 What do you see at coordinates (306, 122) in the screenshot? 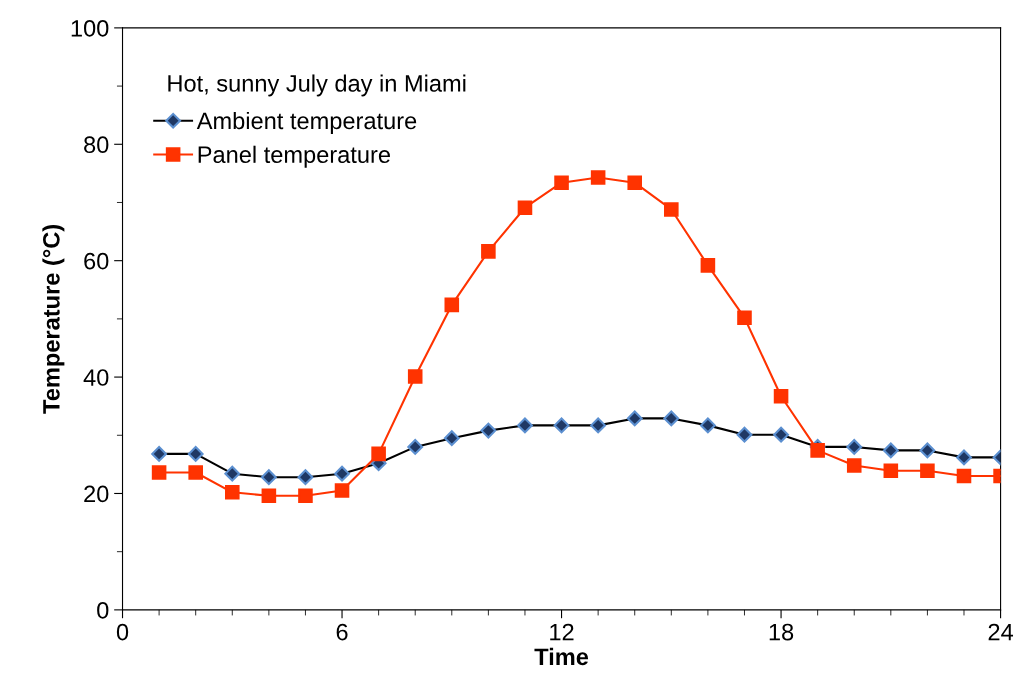
I see `legend-label: Ambient temperature` at bounding box center [306, 122].